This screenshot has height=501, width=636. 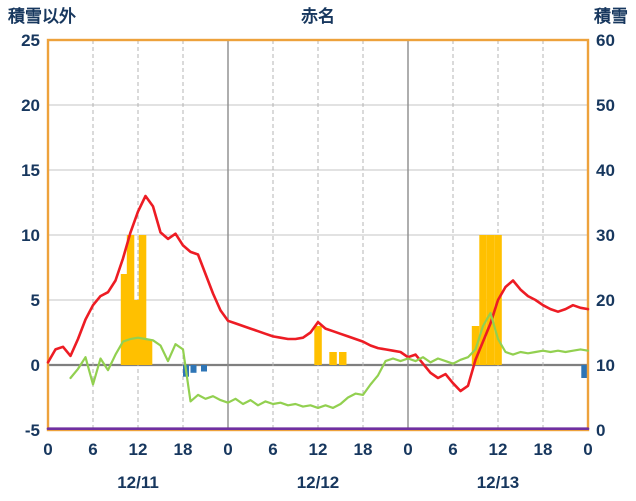 I want to click on left-axis-tick: 25, so click(x=30, y=40).